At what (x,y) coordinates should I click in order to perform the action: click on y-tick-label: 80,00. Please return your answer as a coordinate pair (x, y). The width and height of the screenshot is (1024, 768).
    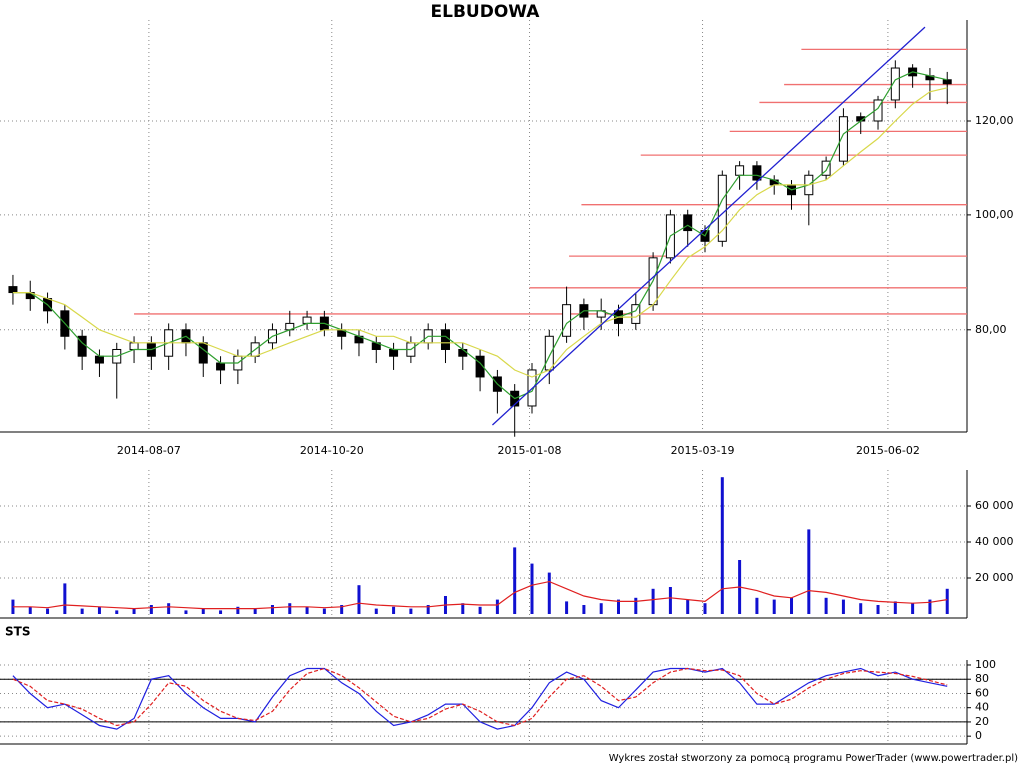
    Looking at the image, I should click on (991, 329).